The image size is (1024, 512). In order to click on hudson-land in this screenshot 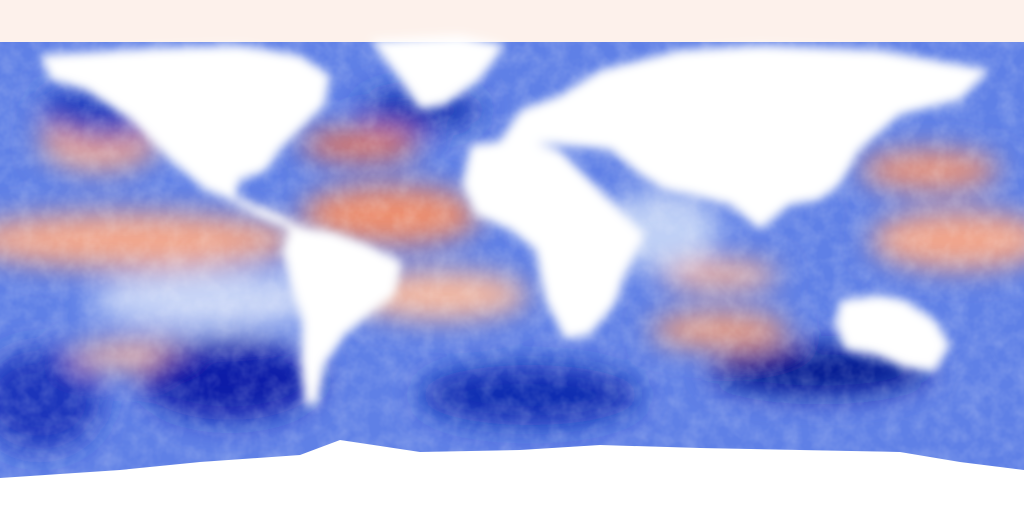, I will do `click(270, 90)`.